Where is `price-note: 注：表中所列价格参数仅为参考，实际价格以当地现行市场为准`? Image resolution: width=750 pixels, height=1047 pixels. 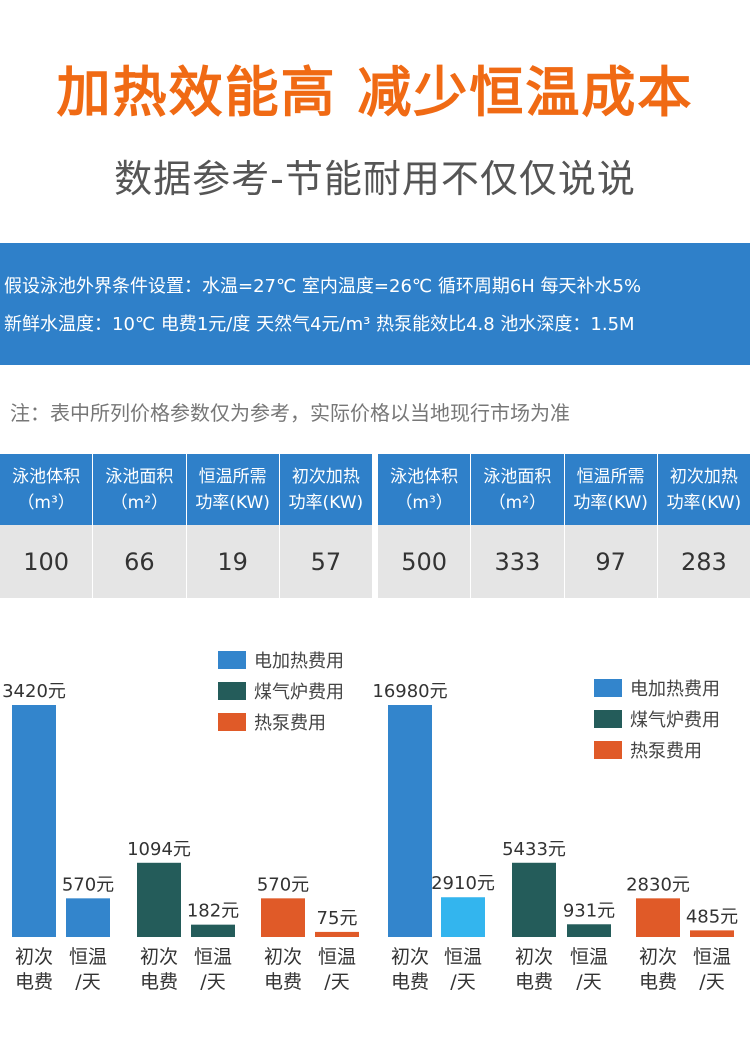
price-note: 注：表中所列价格参数仅为参考，实际价格以当地现行市场为准 is located at coordinates (290, 413).